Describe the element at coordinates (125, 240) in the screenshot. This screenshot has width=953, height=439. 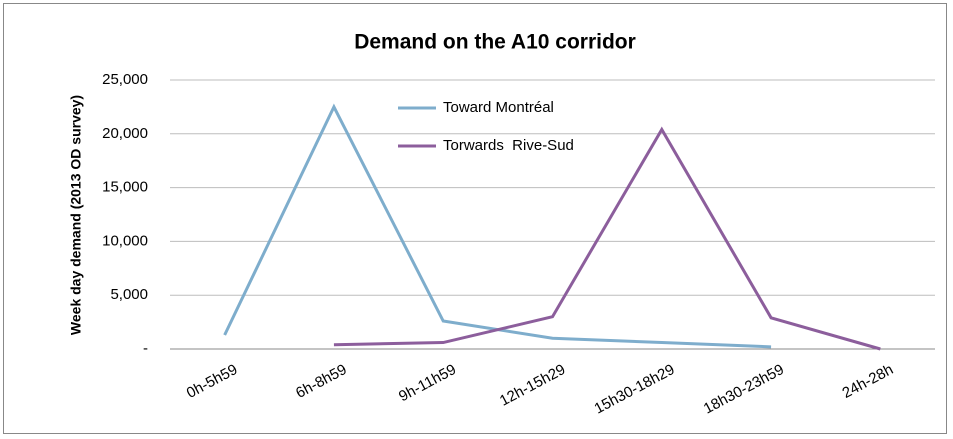
I see `y-tick-label: 10,000` at that location.